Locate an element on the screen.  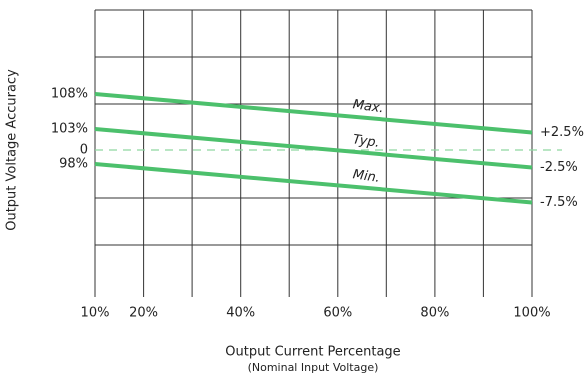
series-label: Max. is located at coordinates (368, 106).